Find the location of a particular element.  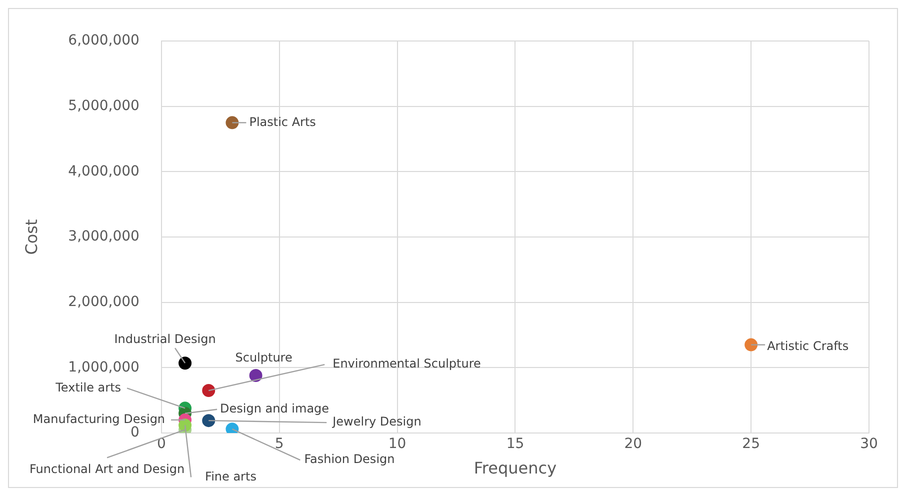

x-axis-title: Frequency is located at coordinates (515, 468).